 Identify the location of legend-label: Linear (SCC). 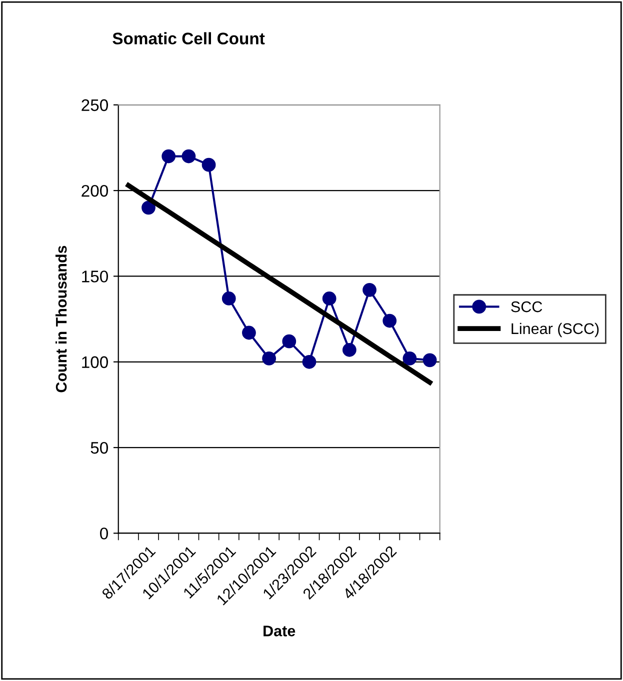
(555, 330).